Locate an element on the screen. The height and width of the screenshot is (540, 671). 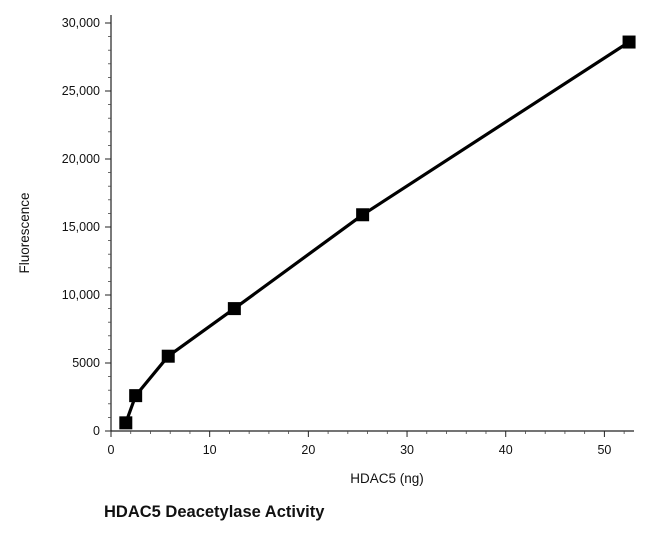
y-tick-label: 15,000 is located at coordinates (81, 227).